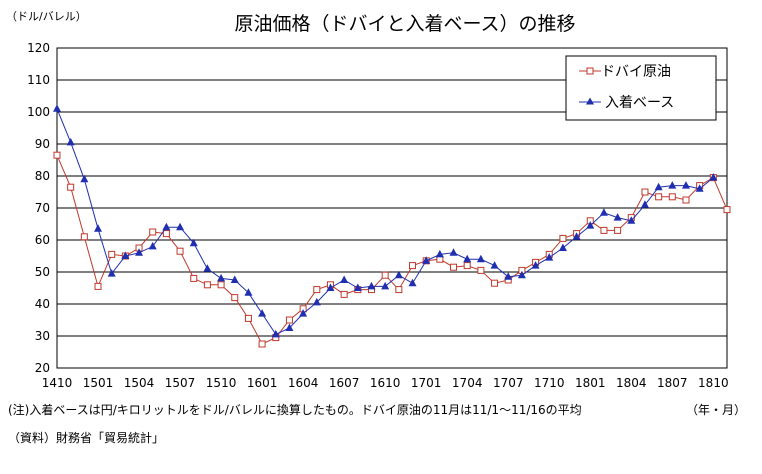 This screenshot has height=474, width=762. Describe the element at coordinates (42, 176) in the screenshot. I see `y-tick-label: 80` at that location.